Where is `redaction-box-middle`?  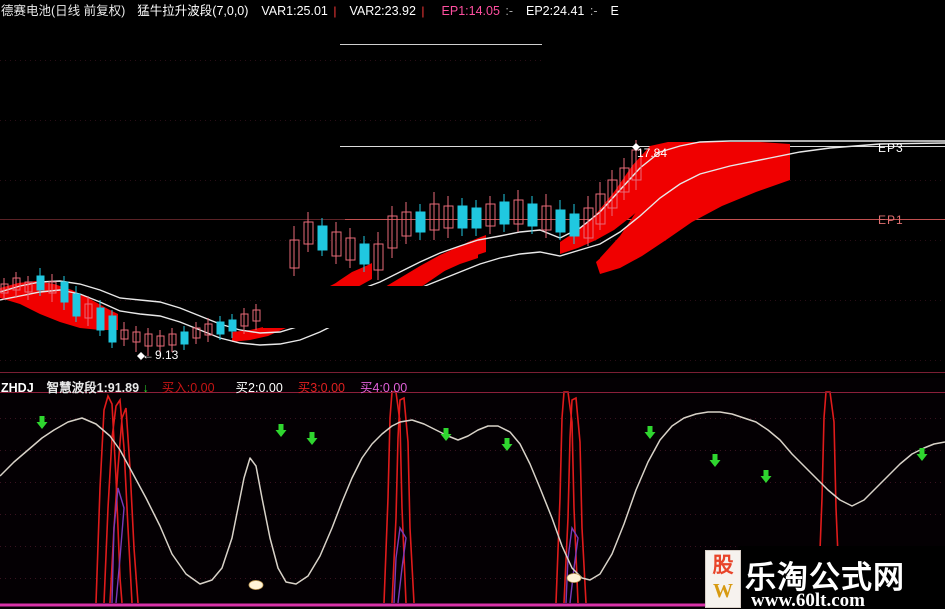 redaction-box-middle is located at coordinates (385, 307).